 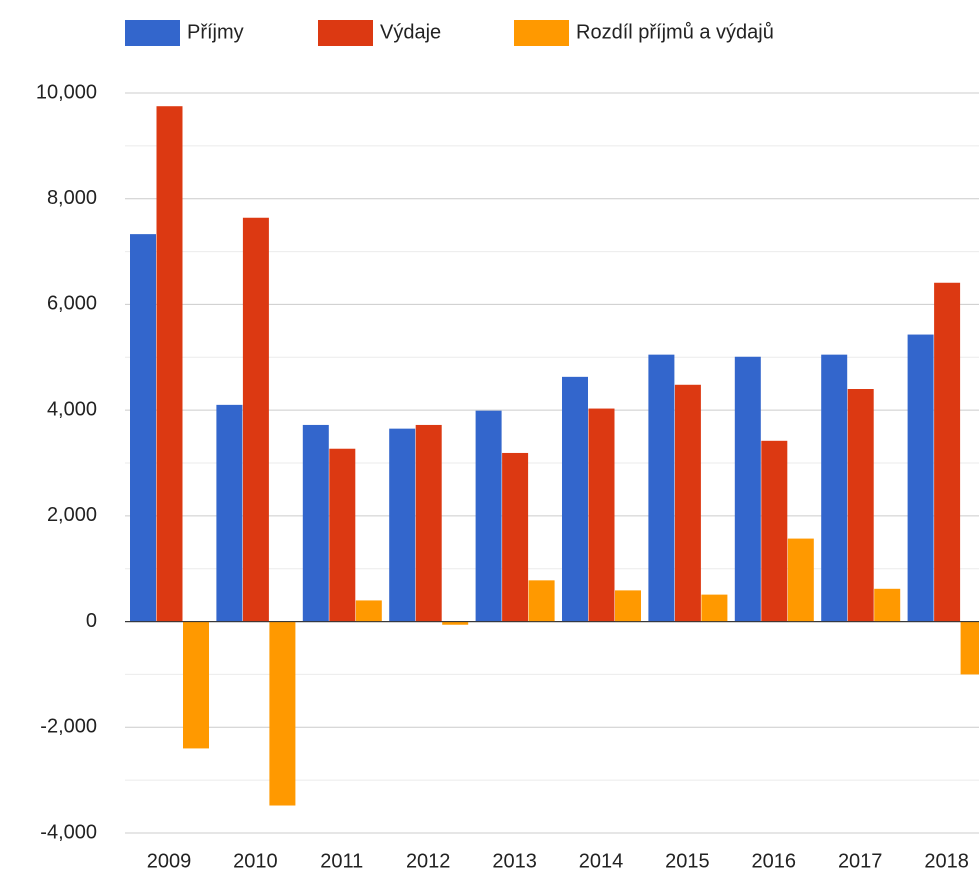 What do you see at coordinates (72, 515) in the screenshot?
I see `y-tick-label: 2,000` at bounding box center [72, 515].